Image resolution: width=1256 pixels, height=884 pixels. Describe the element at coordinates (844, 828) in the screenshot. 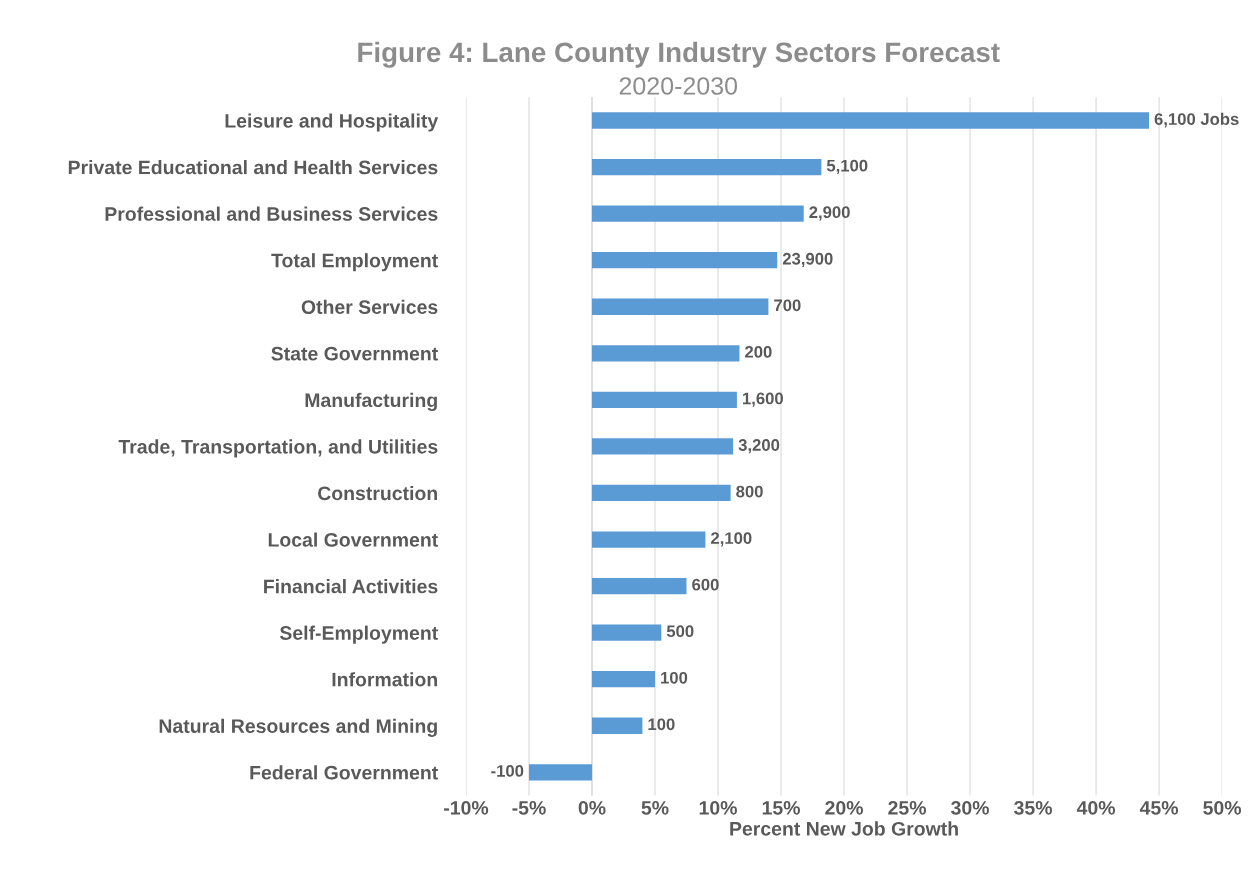

I see `x-axis-title: Percent New Job Growth` at that location.